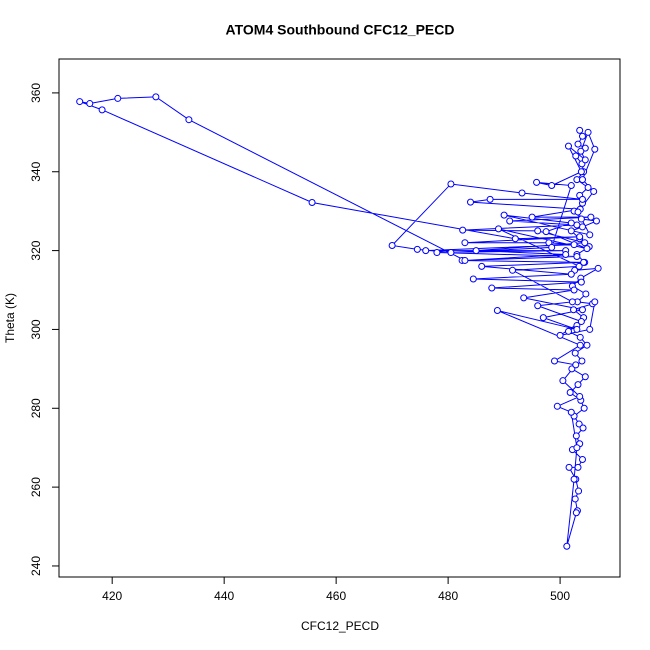 The image size is (650, 650). I want to click on y-tick-label: 240, so click(36, 566).